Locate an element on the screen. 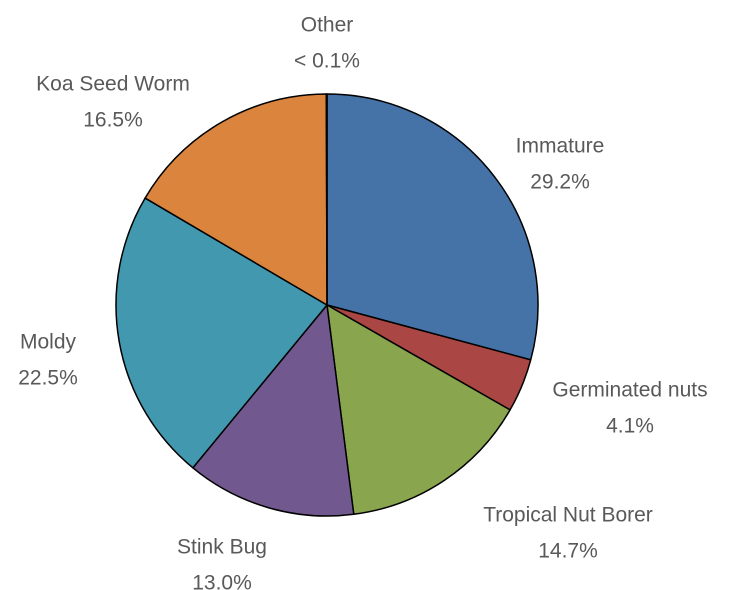  slice-value-label: < 0.1% is located at coordinates (327, 61).